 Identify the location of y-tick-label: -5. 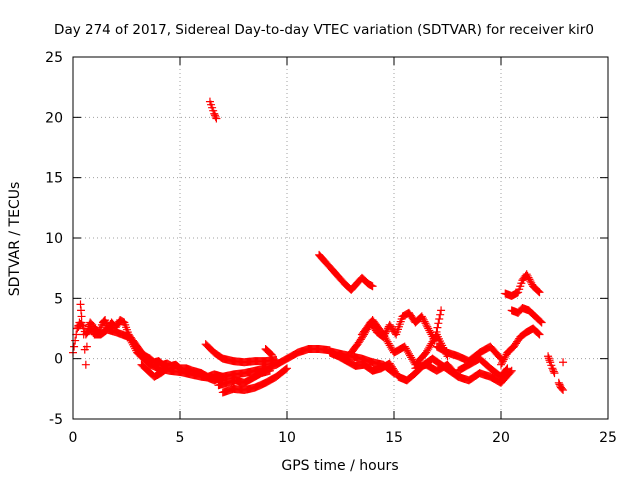
(56, 420).